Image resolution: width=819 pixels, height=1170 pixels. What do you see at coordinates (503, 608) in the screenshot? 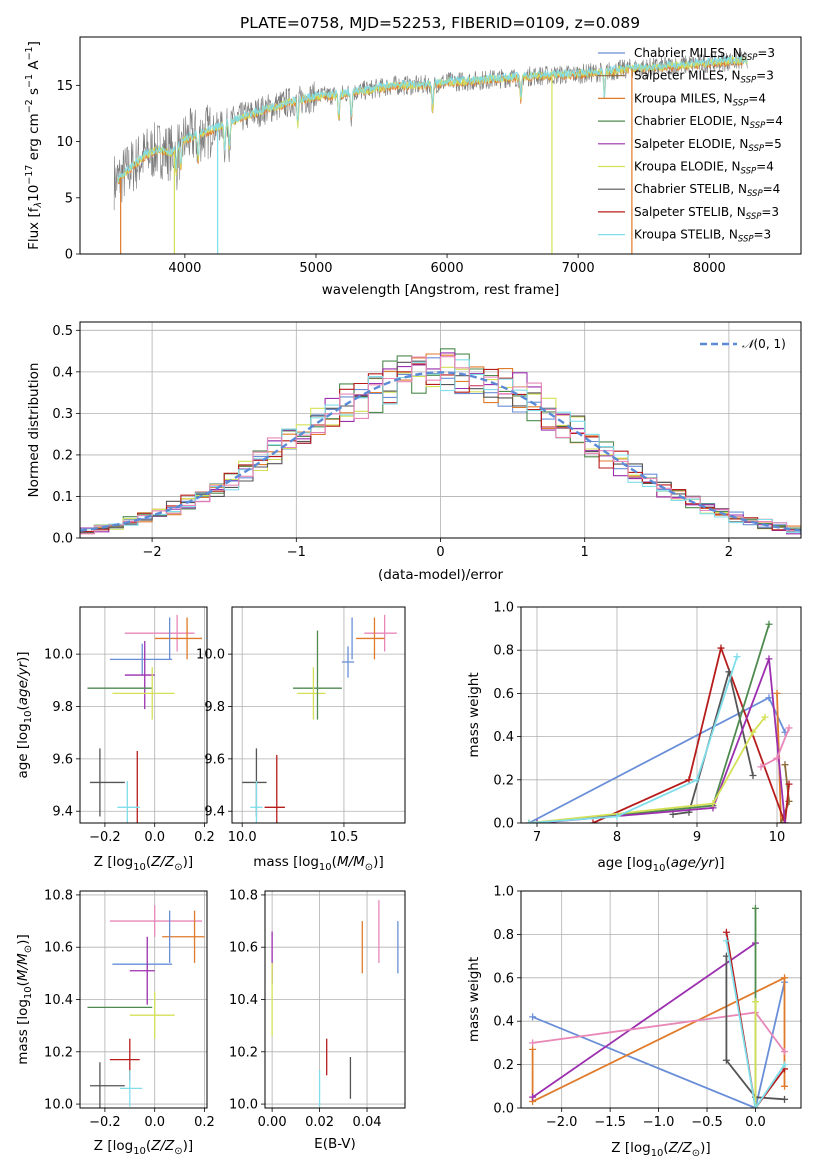
I see `tick-label: 1.0` at bounding box center [503, 608].